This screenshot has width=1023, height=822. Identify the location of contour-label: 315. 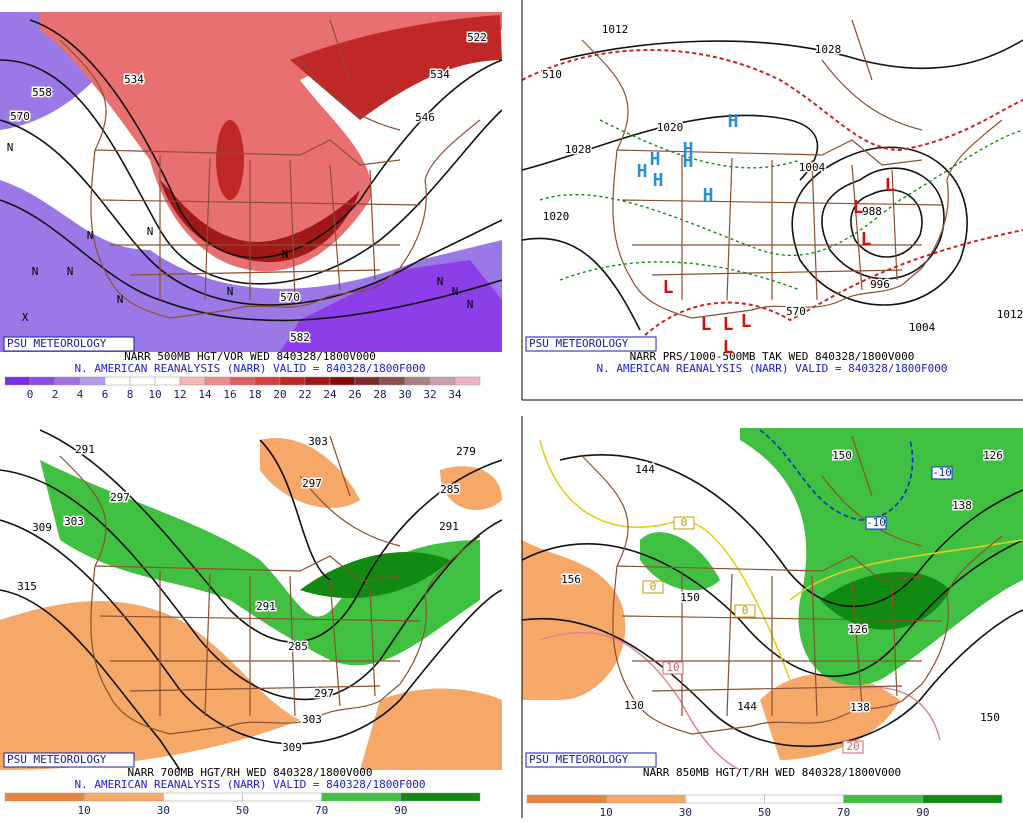
(27, 586).